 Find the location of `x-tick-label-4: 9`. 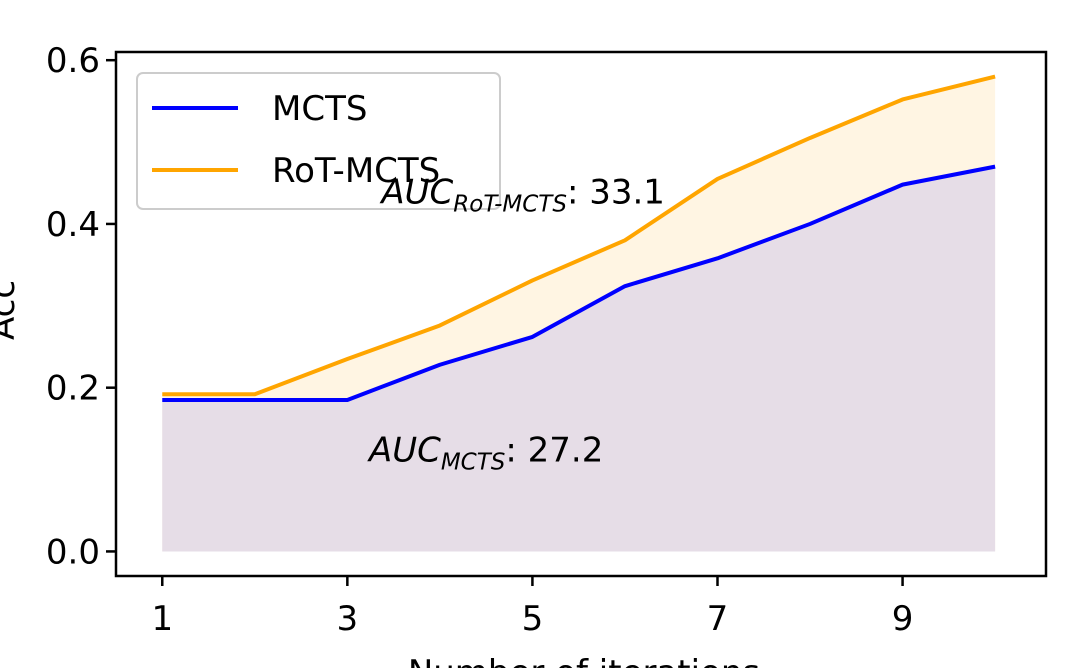

x-tick-label-4: 9 is located at coordinates (903, 619).